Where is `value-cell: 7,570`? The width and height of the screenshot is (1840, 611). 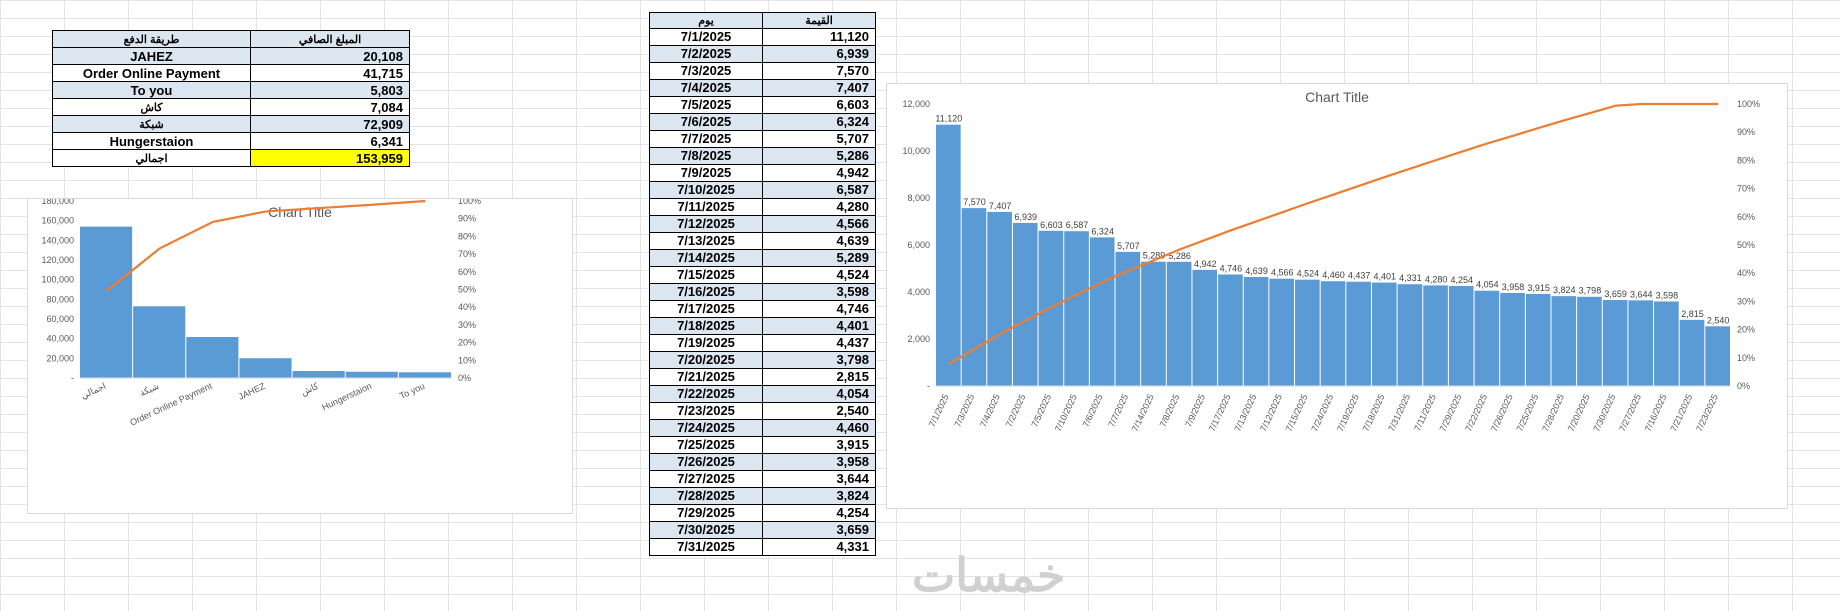
value-cell: 7,570 is located at coordinates (819, 71).